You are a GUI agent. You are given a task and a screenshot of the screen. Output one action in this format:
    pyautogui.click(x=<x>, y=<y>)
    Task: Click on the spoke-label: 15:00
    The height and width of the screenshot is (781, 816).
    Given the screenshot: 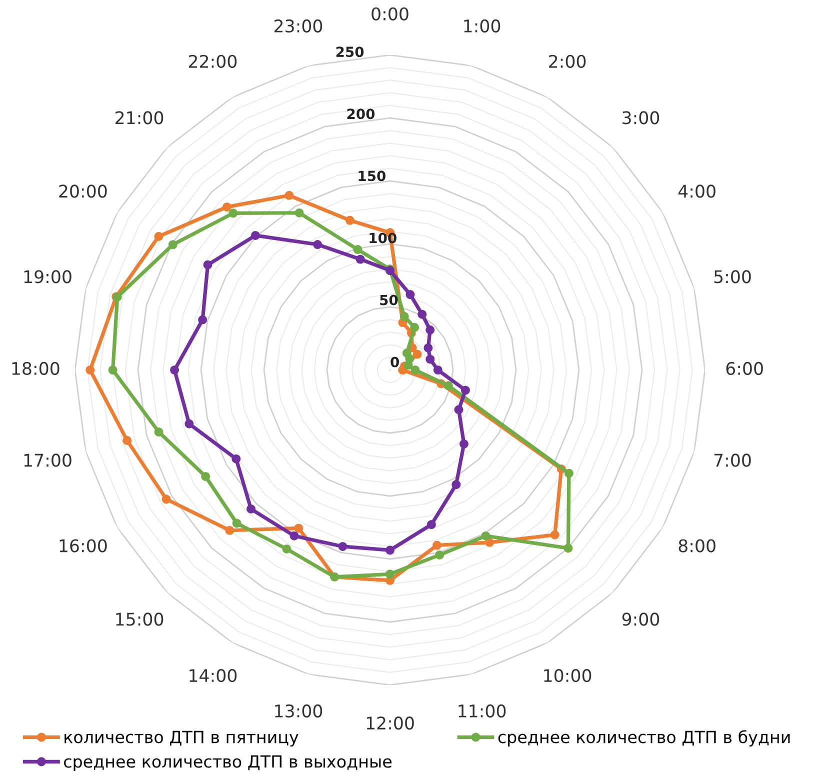 What is the action you would take?
    pyautogui.click(x=140, y=619)
    